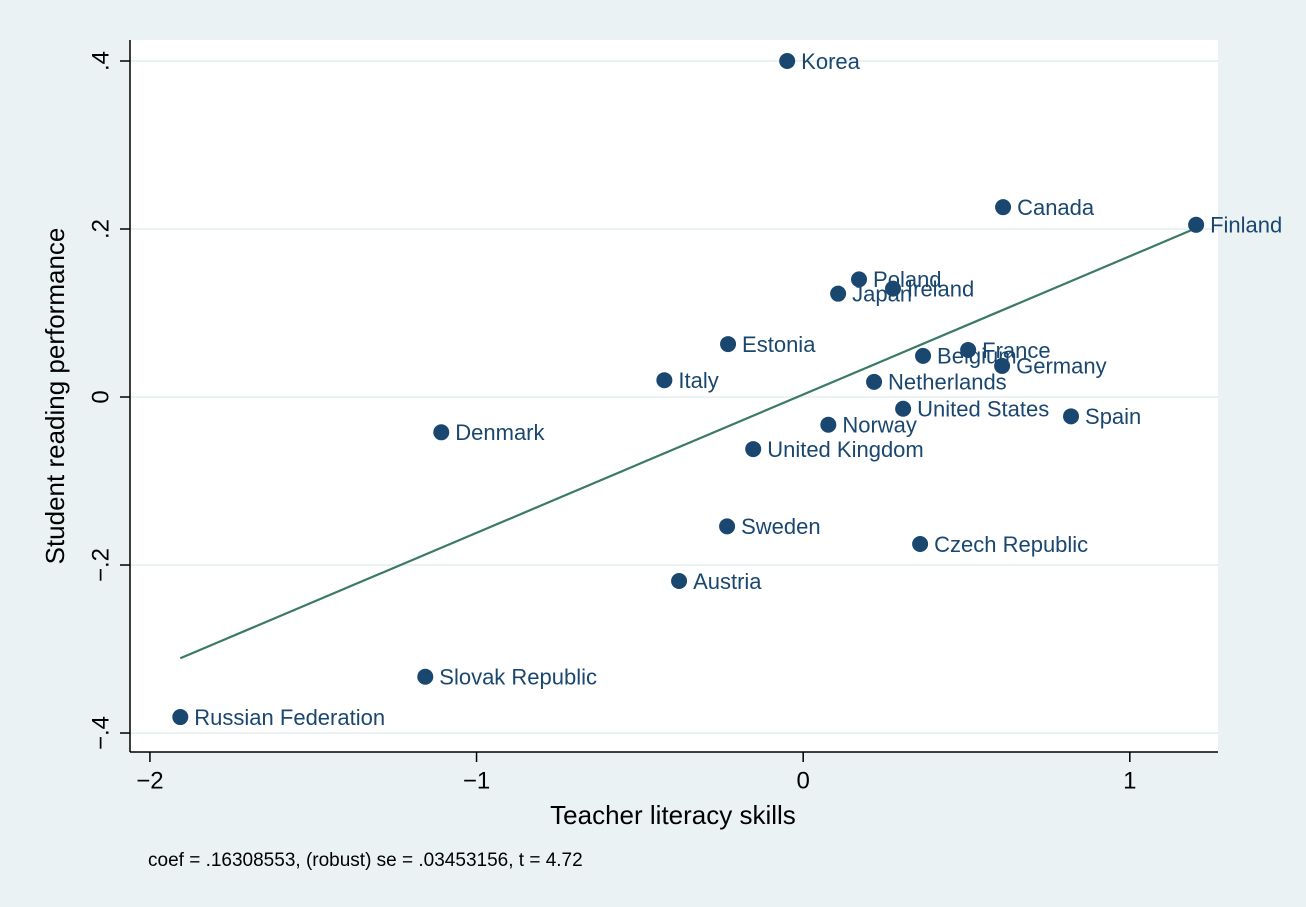 This screenshot has height=907, width=1306. What do you see at coordinates (100, 229) in the screenshot?
I see `y-tick-label: .2` at bounding box center [100, 229].